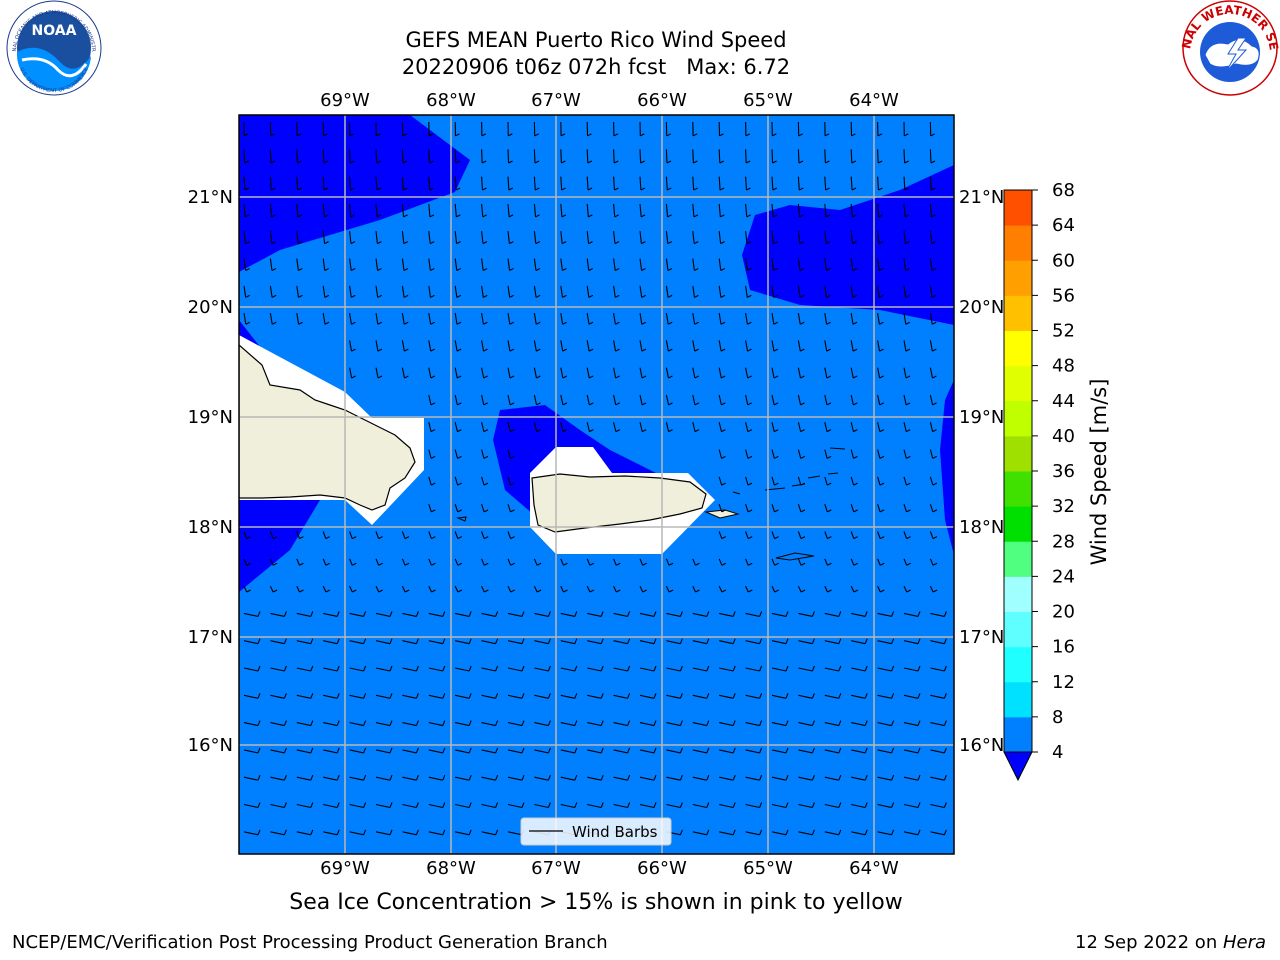  Describe the element at coordinates (768, 100) in the screenshot. I see `lon-label-top: 65°W` at that location.